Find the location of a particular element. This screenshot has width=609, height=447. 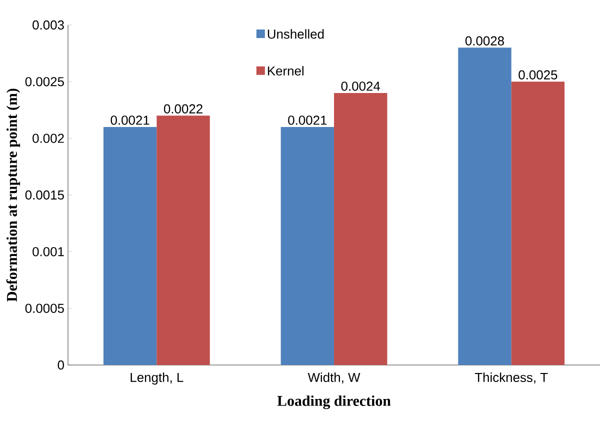

x-tick-label: Width, W is located at coordinates (334, 378).